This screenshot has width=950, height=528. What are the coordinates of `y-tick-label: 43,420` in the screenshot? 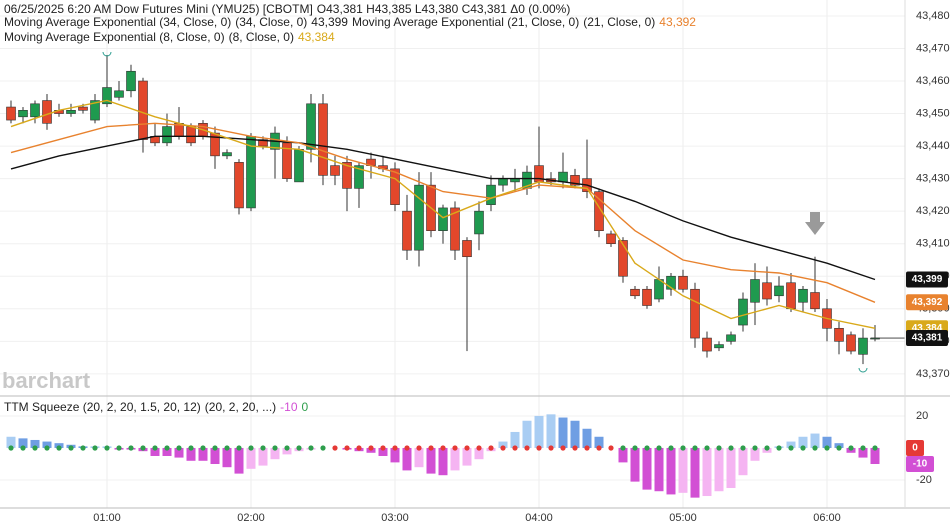 It's located at (933, 211).